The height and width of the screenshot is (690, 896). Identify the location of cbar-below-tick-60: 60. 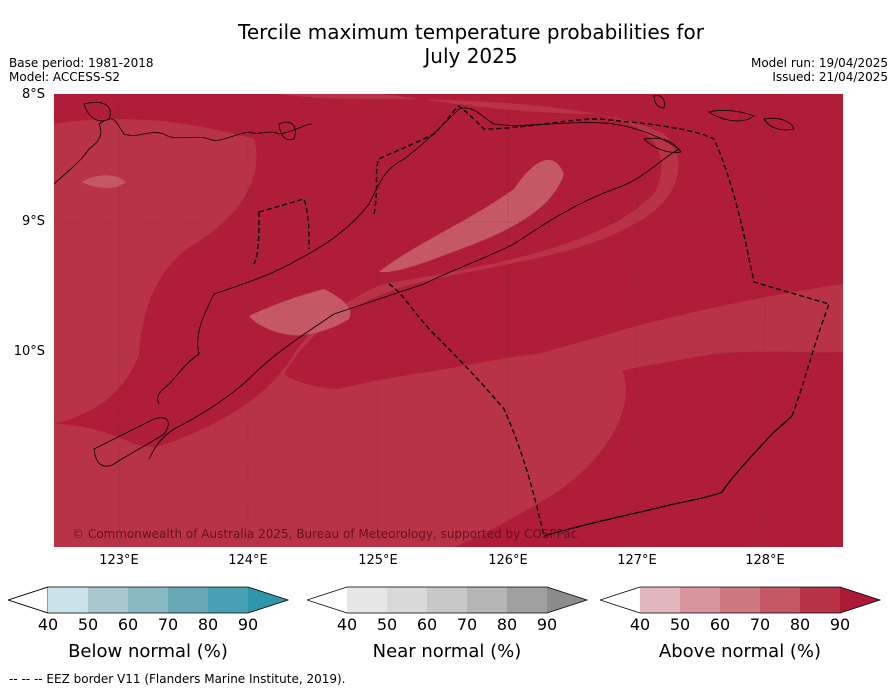
(128, 624).